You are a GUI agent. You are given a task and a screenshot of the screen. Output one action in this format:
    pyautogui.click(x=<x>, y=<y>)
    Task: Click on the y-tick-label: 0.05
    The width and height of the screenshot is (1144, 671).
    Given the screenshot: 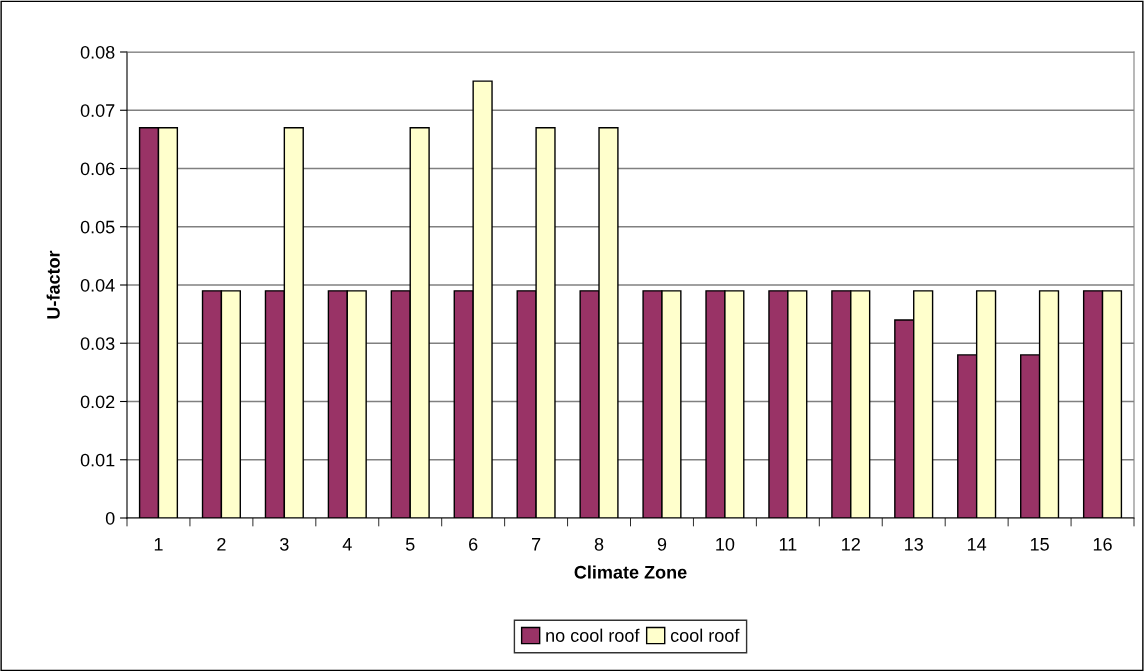 What is the action you would take?
    pyautogui.click(x=97, y=227)
    